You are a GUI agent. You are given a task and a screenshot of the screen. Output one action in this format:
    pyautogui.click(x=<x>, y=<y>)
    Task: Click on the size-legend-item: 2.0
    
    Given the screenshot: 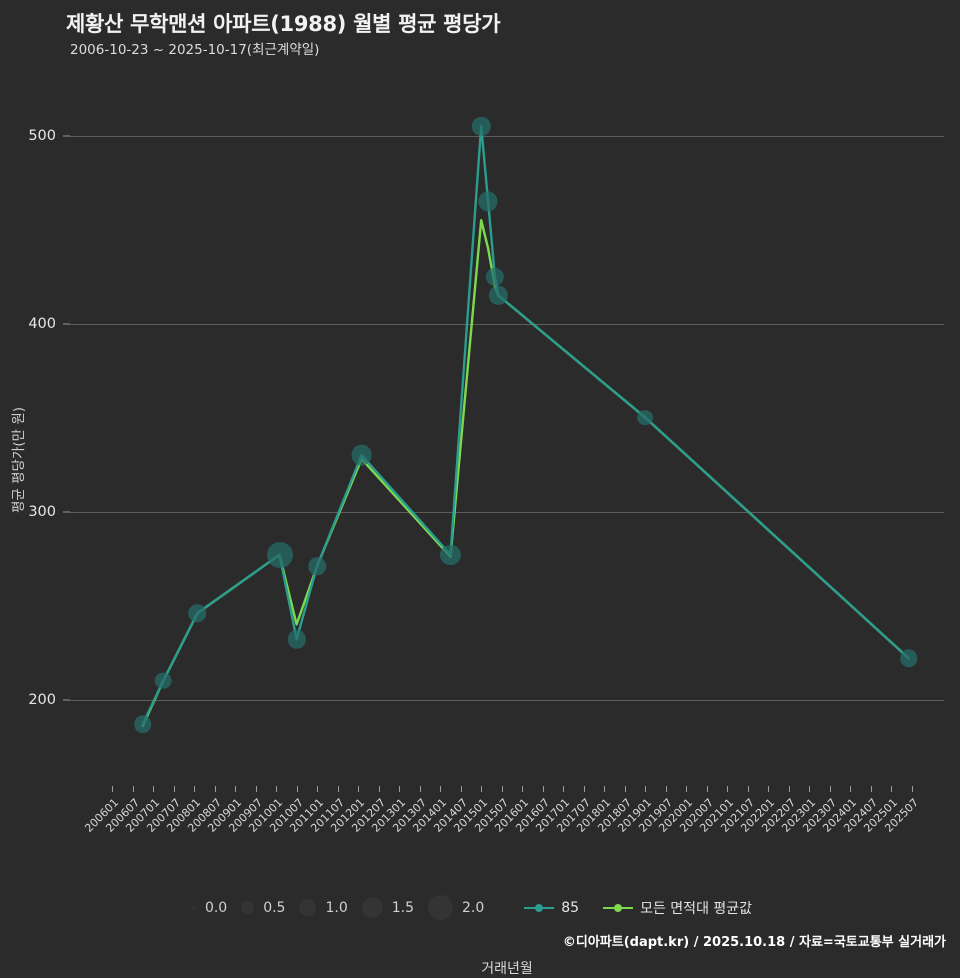 What is the action you would take?
    pyautogui.click(x=463, y=907)
    